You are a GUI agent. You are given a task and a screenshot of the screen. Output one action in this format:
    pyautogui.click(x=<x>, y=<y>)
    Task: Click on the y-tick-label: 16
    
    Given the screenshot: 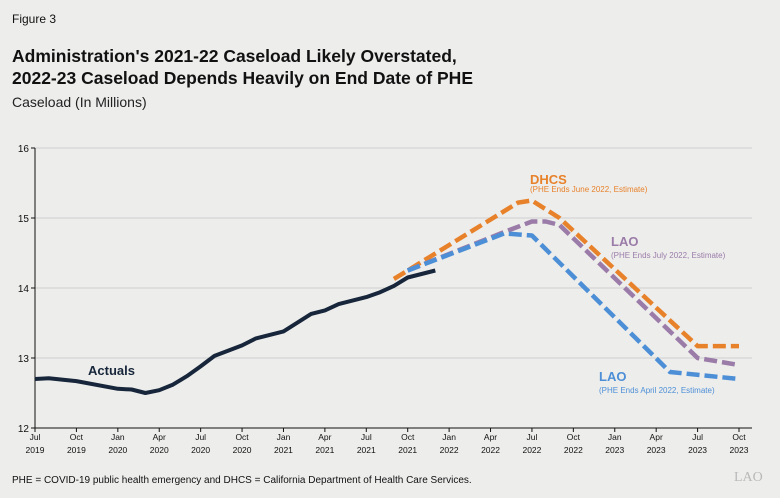 What is the action you would take?
    pyautogui.click(x=24, y=149)
    